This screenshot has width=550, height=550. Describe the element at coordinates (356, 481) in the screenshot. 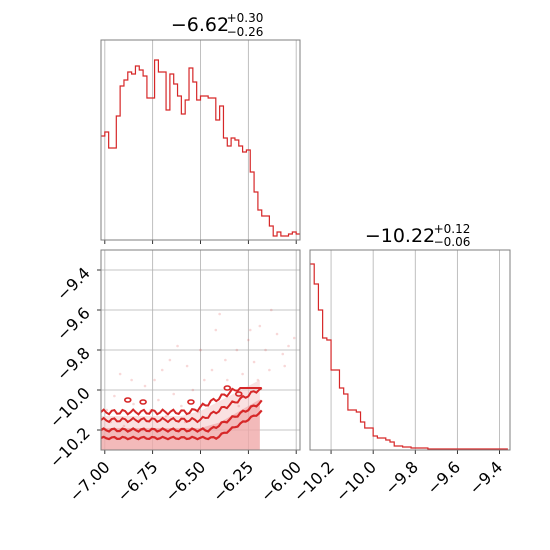

I see `p4-tick-label: −10.0` at that location.